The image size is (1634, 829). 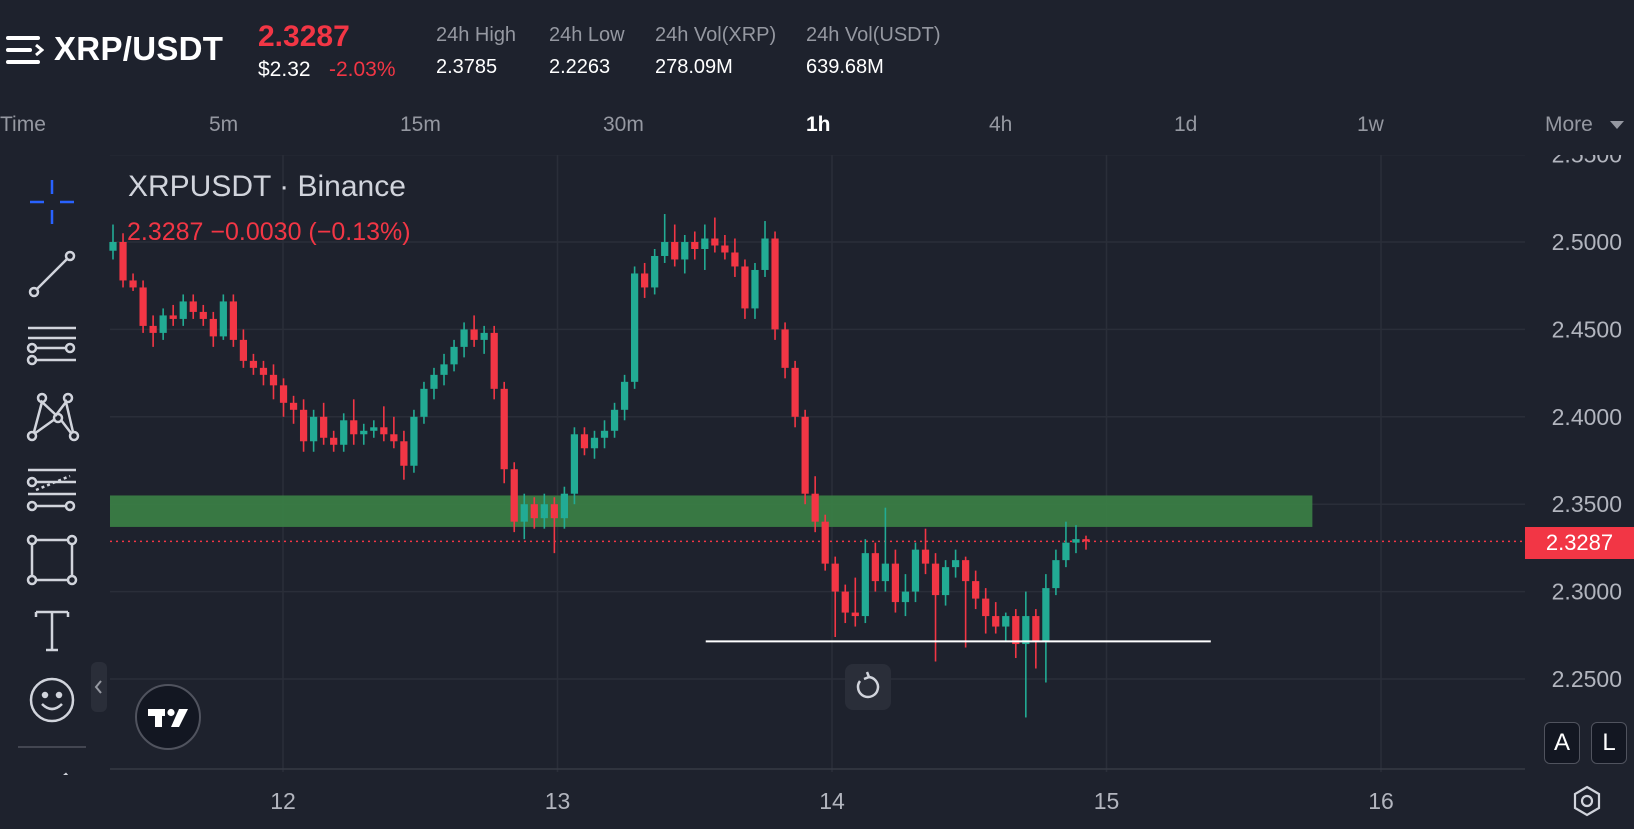 I want to click on time-tick-label: 12, so click(x=283, y=801).